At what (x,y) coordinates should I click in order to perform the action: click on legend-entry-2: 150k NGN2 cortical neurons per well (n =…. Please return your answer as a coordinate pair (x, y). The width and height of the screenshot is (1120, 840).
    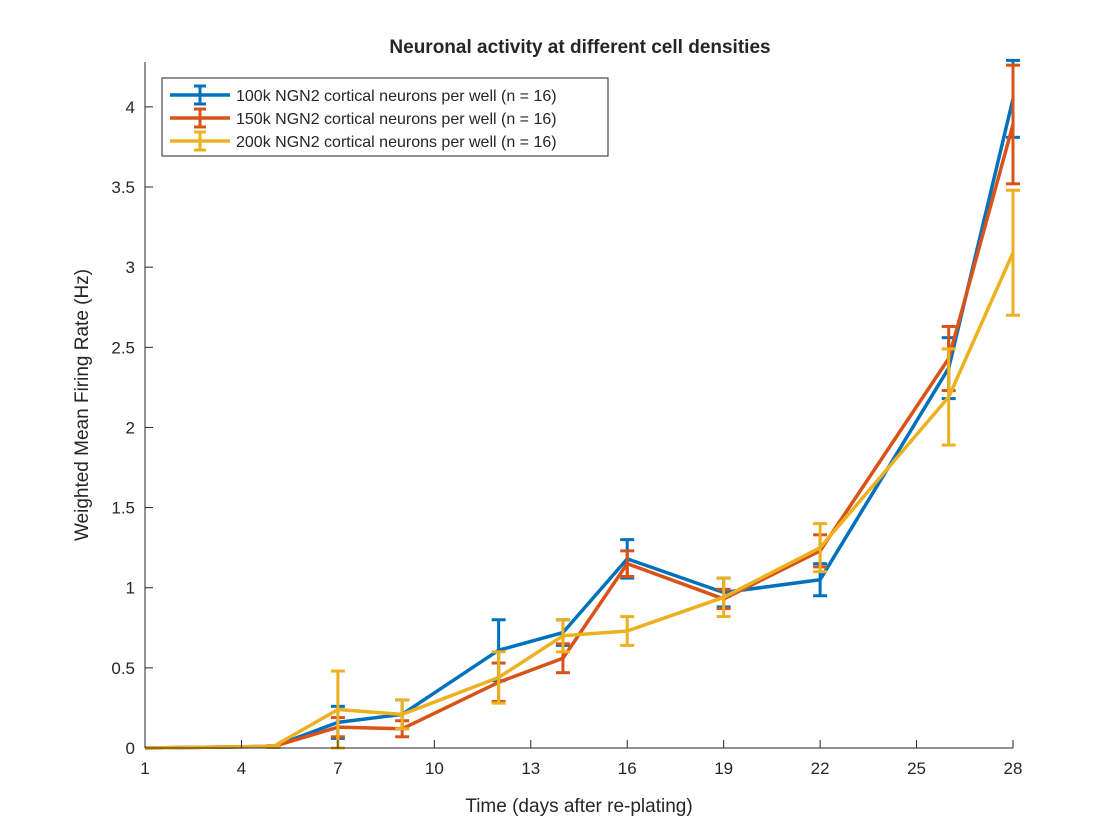
    Looking at the image, I should click on (363, 118).